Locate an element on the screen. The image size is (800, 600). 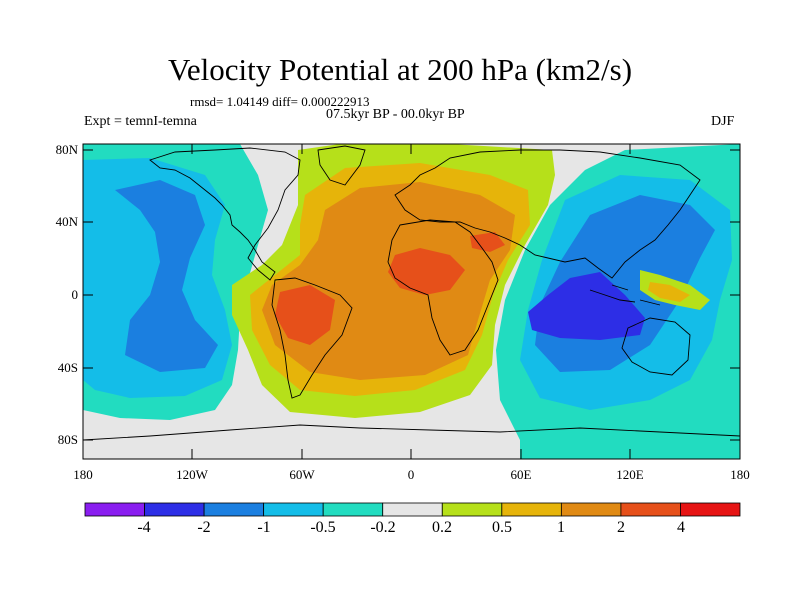
lon-label-120w: 120W is located at coordinates (192, 474).